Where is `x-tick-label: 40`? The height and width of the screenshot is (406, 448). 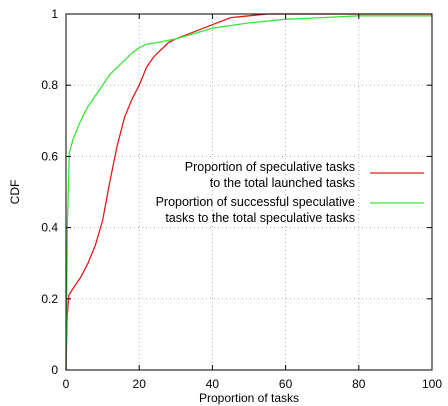
x-tick-label: 40 is located at coordinates (213, 384).